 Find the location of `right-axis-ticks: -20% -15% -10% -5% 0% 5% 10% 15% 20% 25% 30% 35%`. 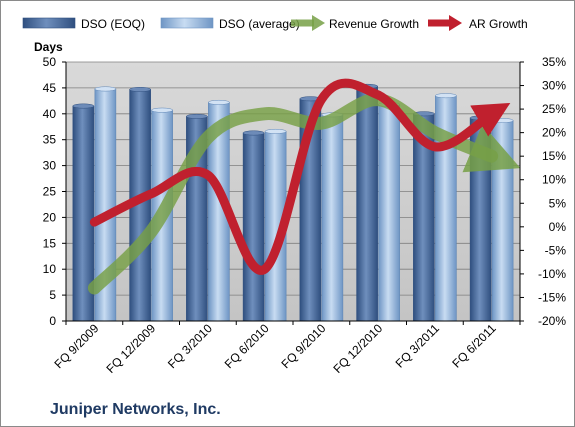

right-axis-ticks: -20% -15% -10% -5% 0% 5% 10% 15% 20% 25% 30% 35% is located at coordinates (543, 191).